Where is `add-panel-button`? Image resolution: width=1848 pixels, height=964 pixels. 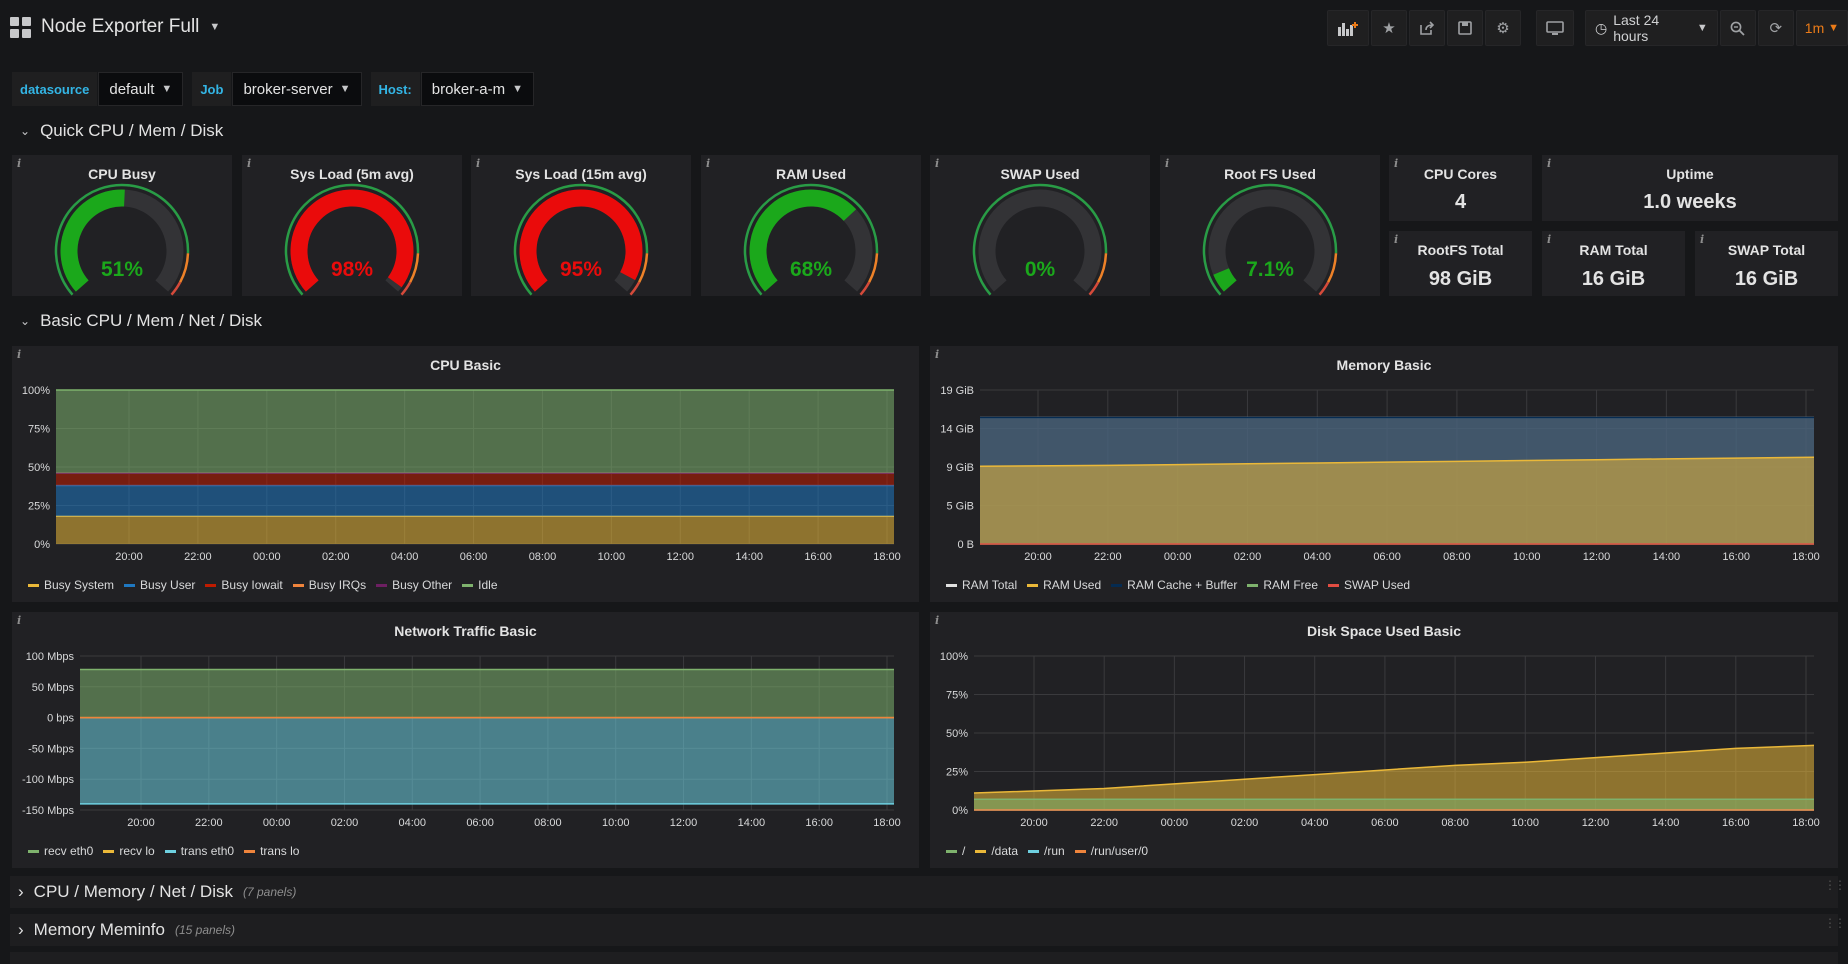 add-panel-button is located at coordinates (1348, 28).